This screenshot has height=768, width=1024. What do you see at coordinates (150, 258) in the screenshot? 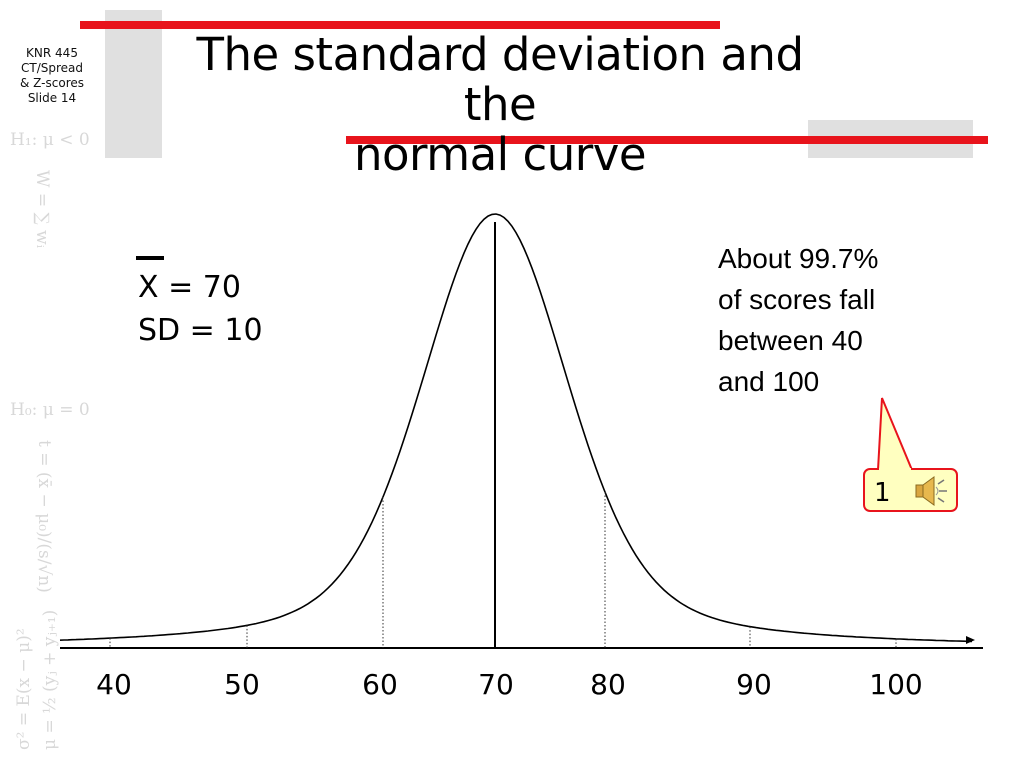
I see `mean-overbar` at bounding box center [150, 258].